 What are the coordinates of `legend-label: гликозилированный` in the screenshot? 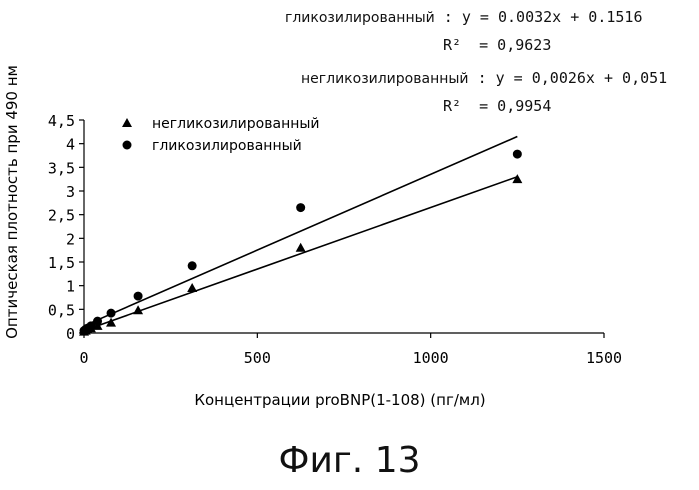 It's located at (227, 146).